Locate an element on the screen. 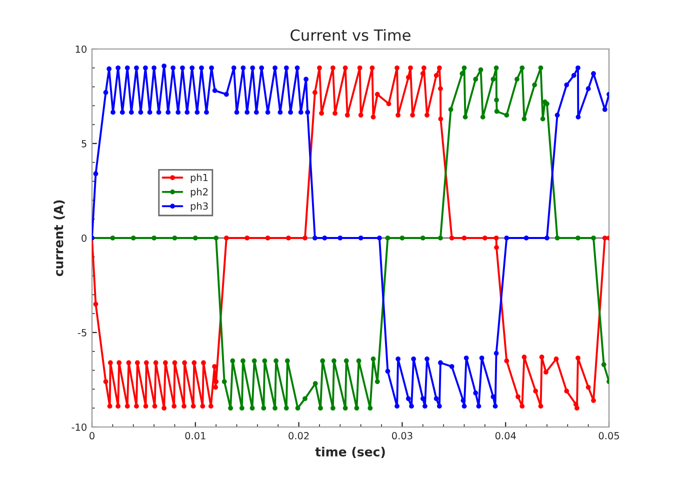 The height and width of the screenshot is (484, 677). x-tick-label: 0.05 is located at coordinates (608, 436).